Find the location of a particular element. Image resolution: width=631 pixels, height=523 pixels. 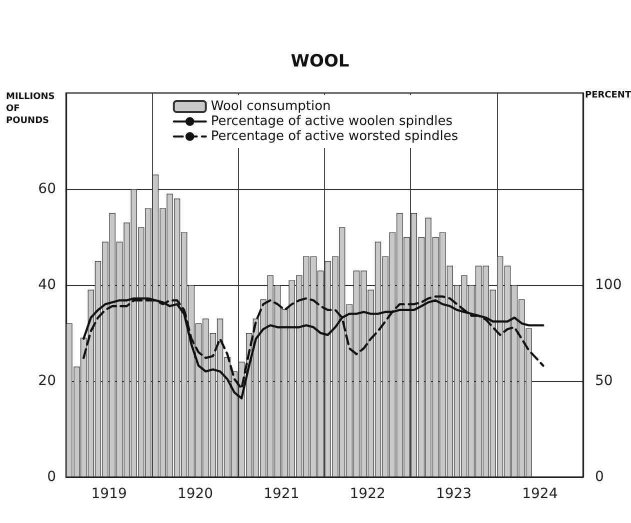

legend-label: Percentage of active worsted spindles is located at coordinates (334, 136).